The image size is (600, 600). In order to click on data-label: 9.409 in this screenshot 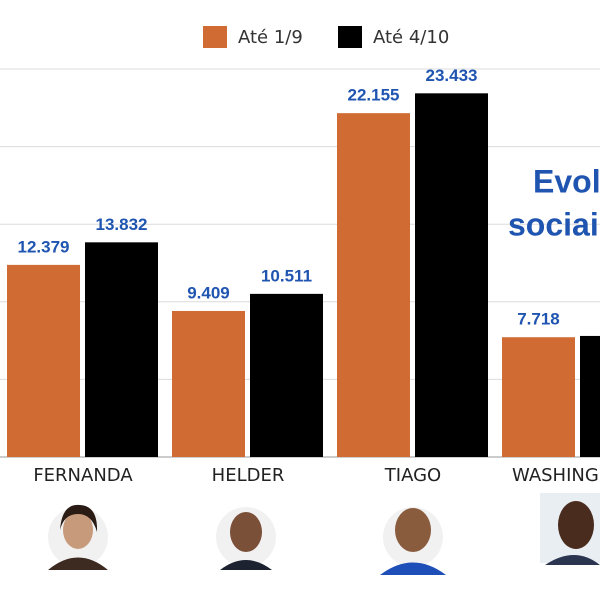, I will do `click(208, 292)`.